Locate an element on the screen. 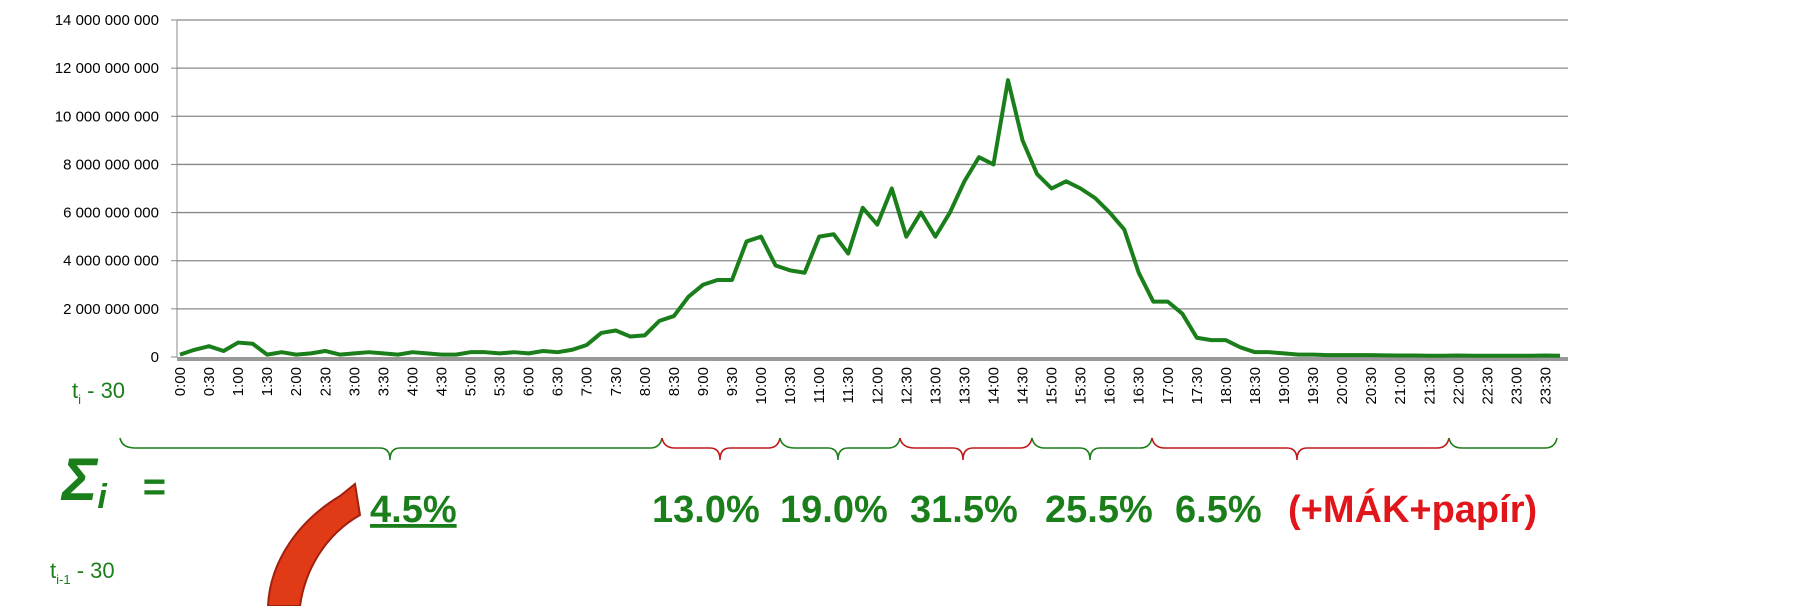 This screenshot has width=1798, height=606. x-tick-label: 23:30 is located at coordinates (1545, 386).